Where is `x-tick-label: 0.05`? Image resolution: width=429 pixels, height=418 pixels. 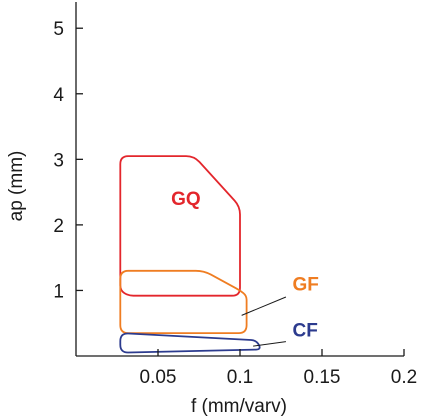
x-tick-label: 0.05 is located at coordinates (158, 377).